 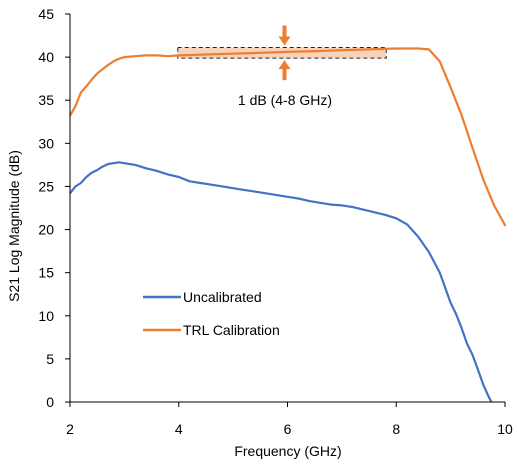 I want to click on x-tick-label: 4, so click(x=179, y=429).